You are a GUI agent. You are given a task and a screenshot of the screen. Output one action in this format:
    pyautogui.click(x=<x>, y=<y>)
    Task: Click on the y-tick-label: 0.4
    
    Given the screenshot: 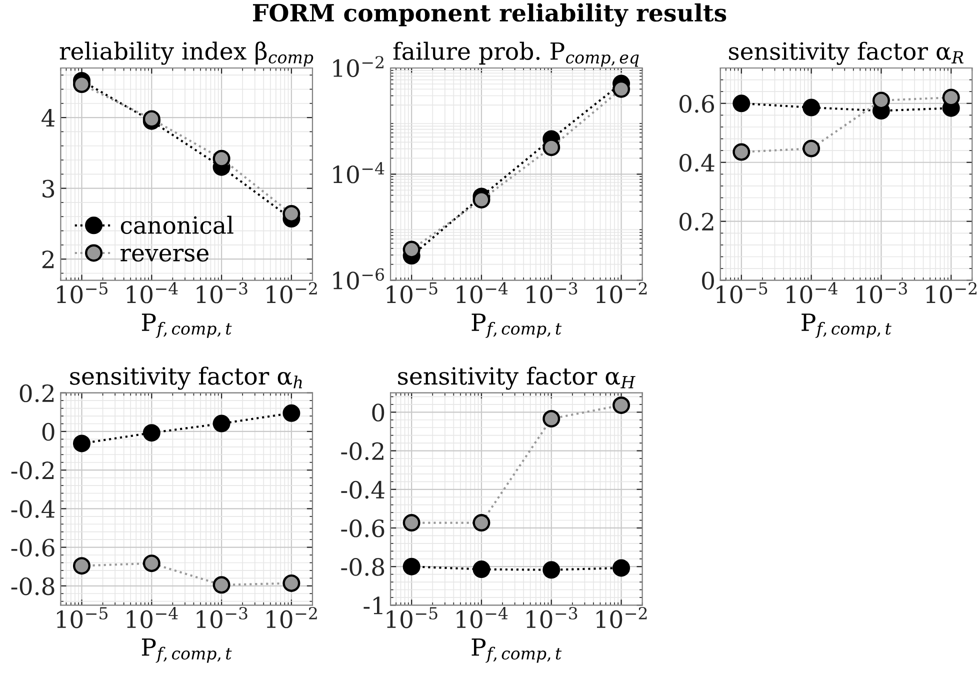 What is the action you would take?
    pyautogui.click(x=697, y=163)
    